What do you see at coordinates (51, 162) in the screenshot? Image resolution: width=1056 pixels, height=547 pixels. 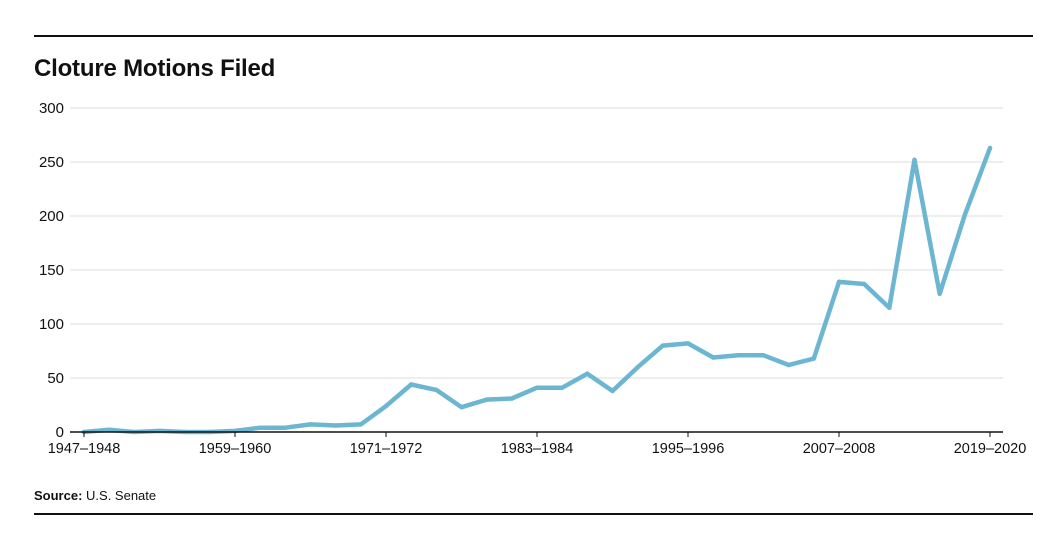 I see `y-tick-label: 250` at bounding box center [51, 162].